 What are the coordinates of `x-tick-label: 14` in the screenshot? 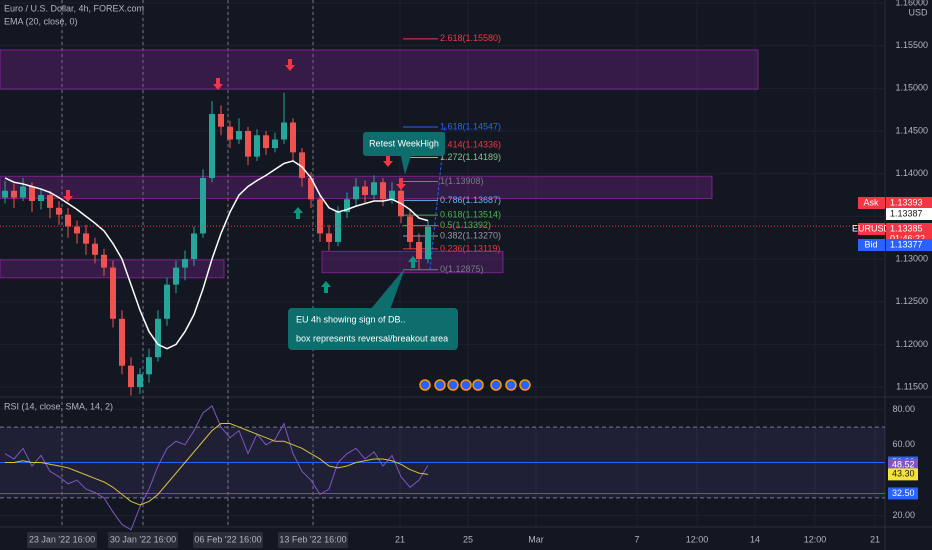 It's located at (755, 539).